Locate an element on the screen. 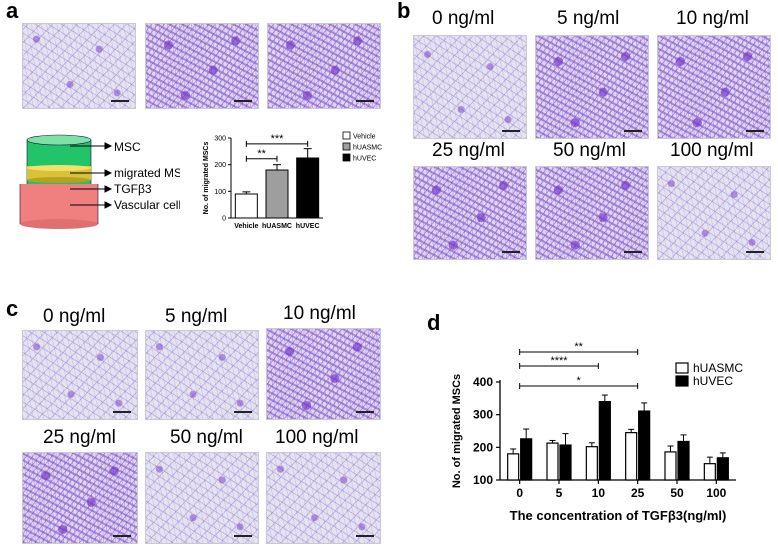  conc-label-b-0: 0 ng/ml is located at coordinates (463, 18).